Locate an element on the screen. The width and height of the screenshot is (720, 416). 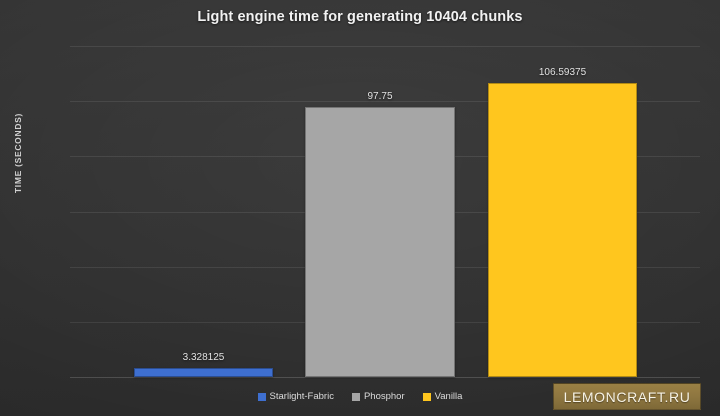
watermark-badge: LEMONCRAFT.RU is located at coordinates (627, 396).